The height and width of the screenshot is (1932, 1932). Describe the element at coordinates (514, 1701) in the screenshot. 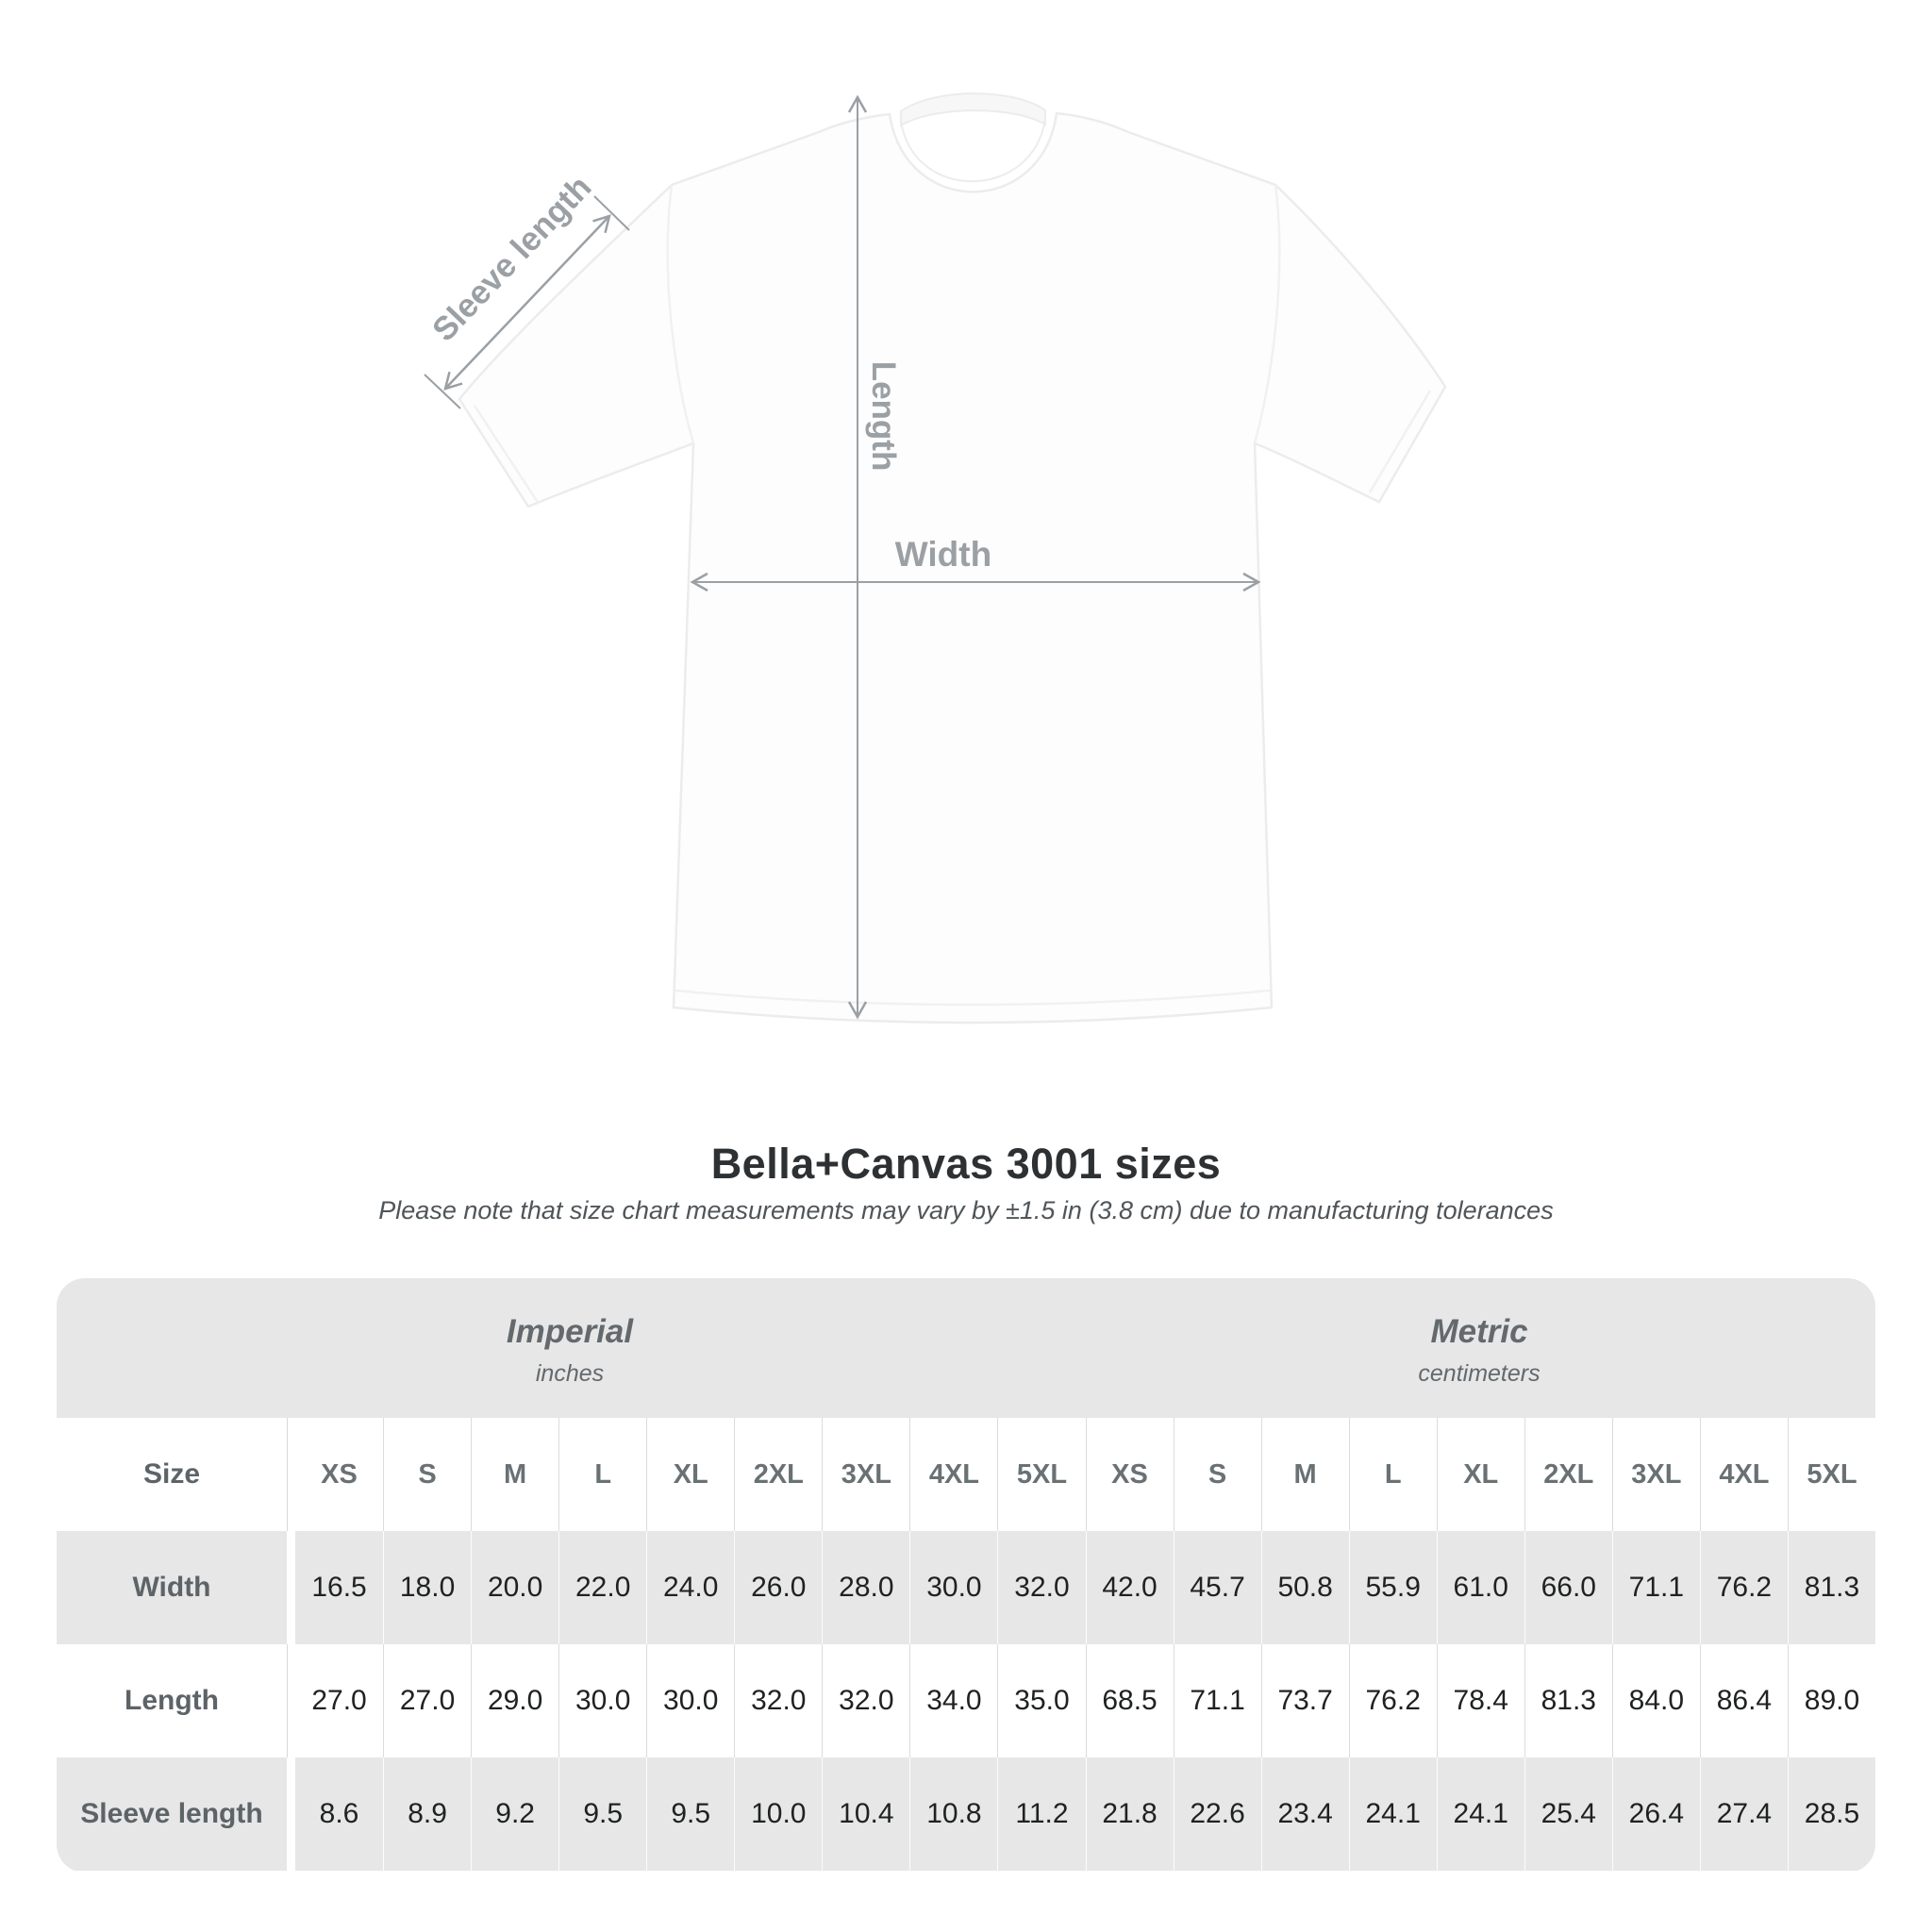

I see `measurement-value: 29.0` at that location.